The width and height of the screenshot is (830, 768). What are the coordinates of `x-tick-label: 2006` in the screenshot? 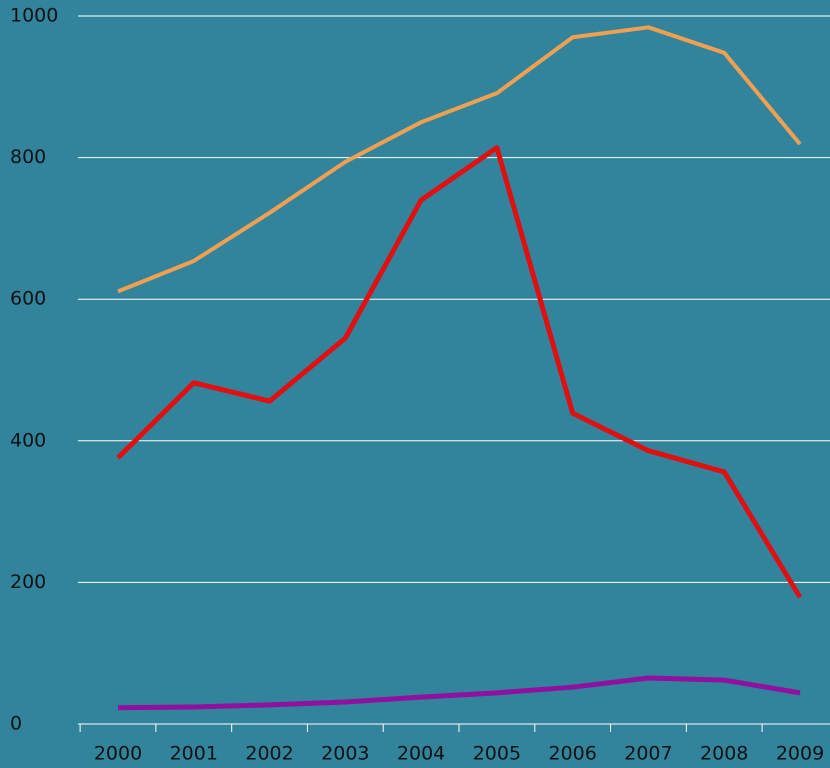 It's located at (572, 754).